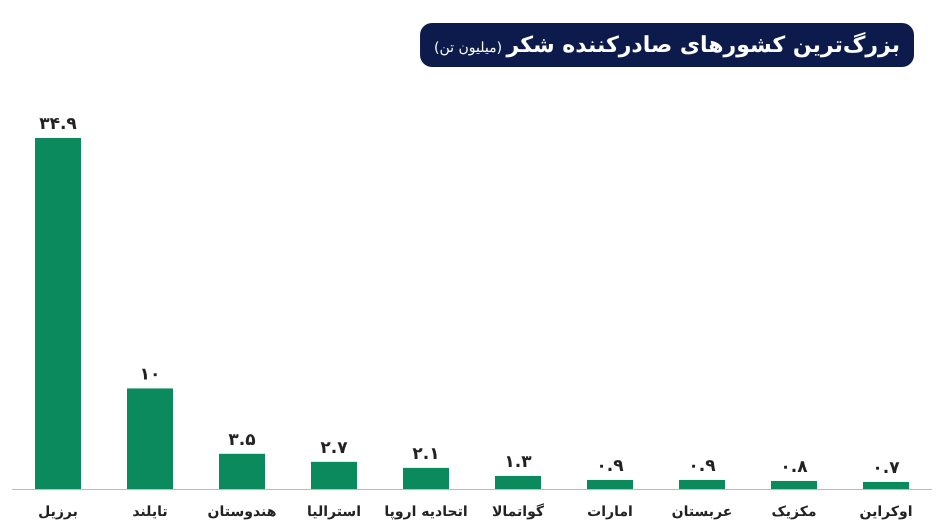 The image size is (940, 529). What do you see at coordinates (58, 124) in the screenshot?
I see `data-label: ۳۴.۹` at bounding box center [58, 124].